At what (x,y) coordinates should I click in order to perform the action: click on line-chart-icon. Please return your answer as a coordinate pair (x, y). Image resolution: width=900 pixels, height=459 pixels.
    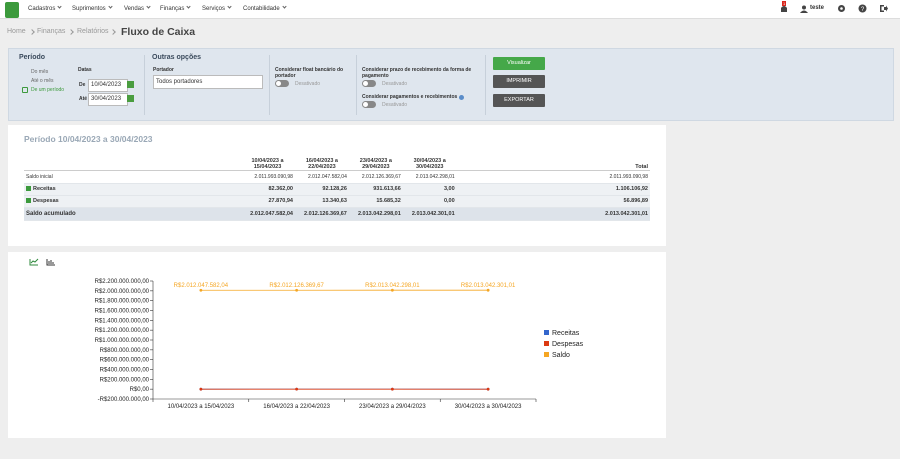
    Looking at the image, I should click on (34, 262).